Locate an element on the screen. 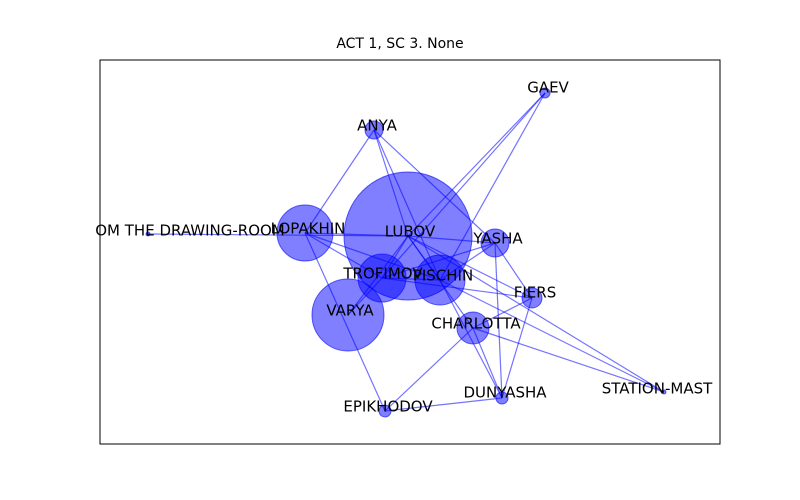  node-label-epikhodov: EPIKHODOV is located at coordinates (388, 407).